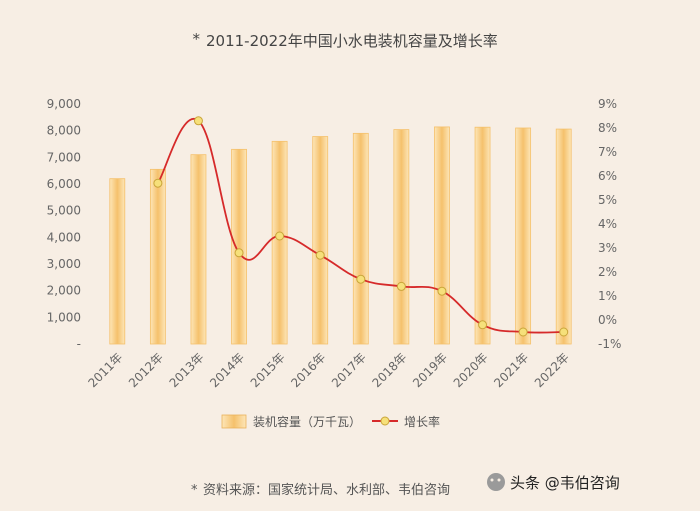 The image size is (700, 511). Describe the element at coordinates (194, 490) in the screenshot. I see `source-marker: *` at that location.